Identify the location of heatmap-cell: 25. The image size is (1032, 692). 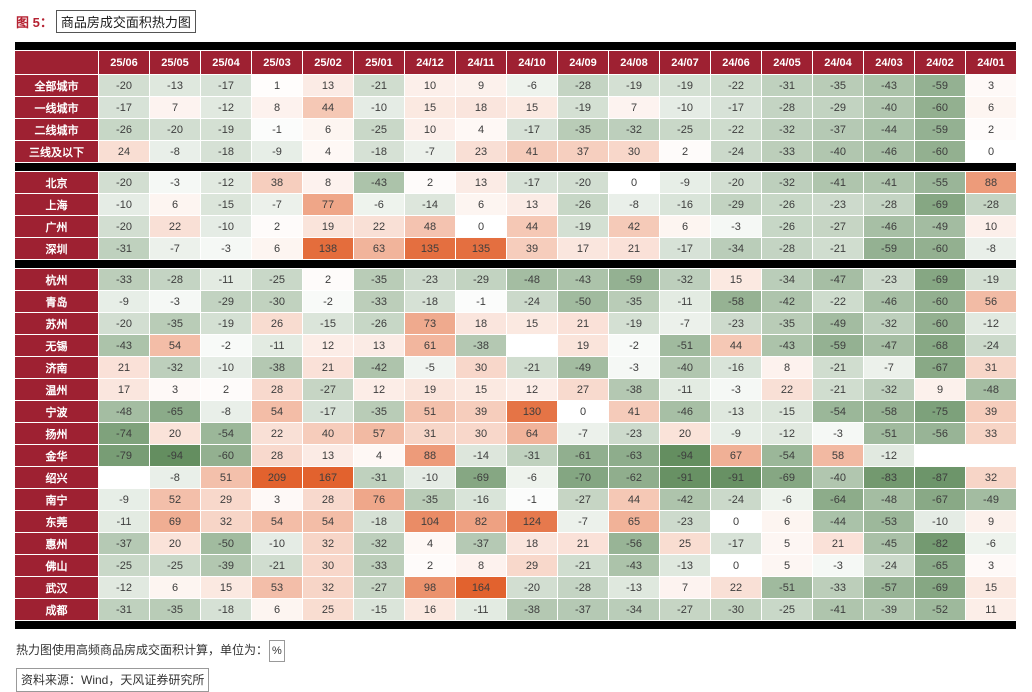
(685, 543).